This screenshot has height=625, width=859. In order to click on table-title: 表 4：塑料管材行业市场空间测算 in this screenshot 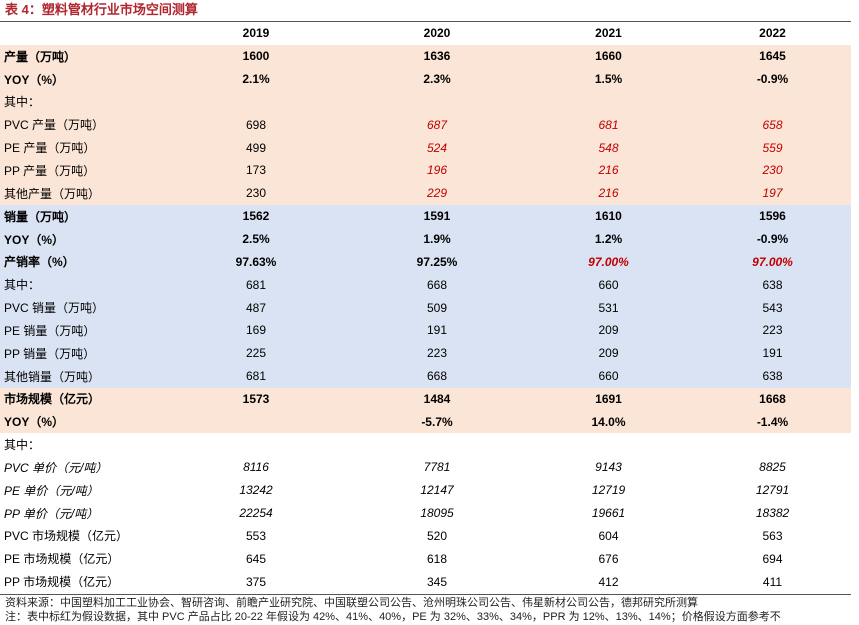, I will do `click(101, 9)`.